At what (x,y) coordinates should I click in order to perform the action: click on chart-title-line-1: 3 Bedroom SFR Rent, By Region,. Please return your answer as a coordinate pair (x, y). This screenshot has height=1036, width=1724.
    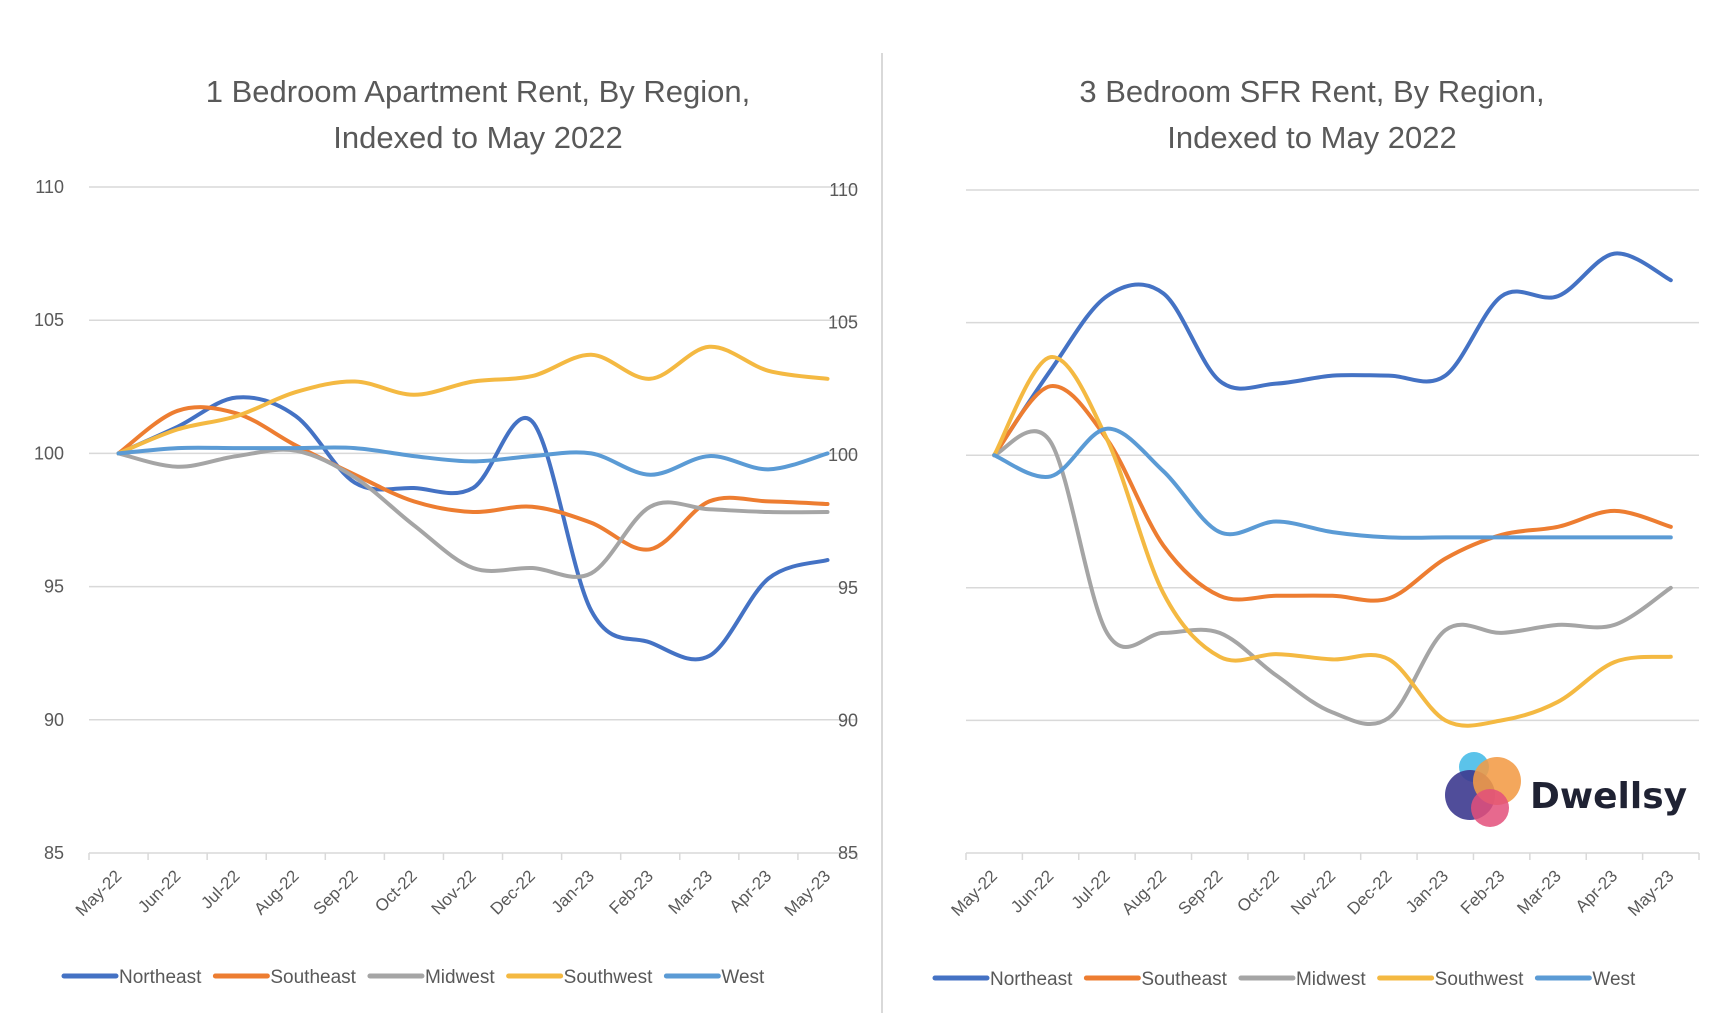
    Looking at the image, I should click on (1311, 91).